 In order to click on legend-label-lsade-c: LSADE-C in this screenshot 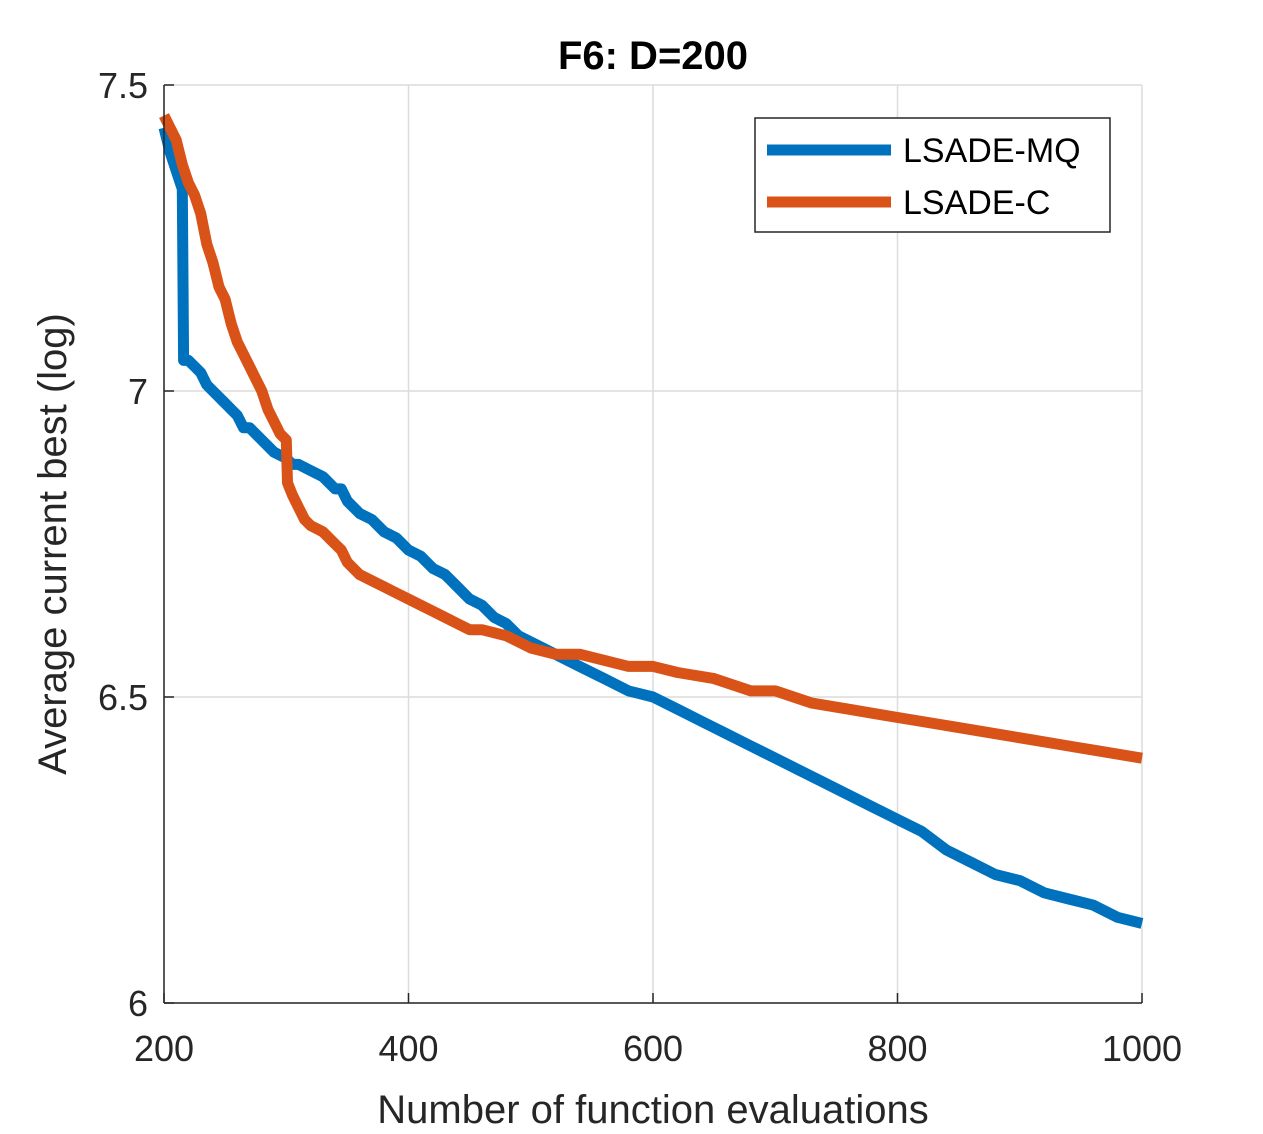, I will do `click(976, 203)`.